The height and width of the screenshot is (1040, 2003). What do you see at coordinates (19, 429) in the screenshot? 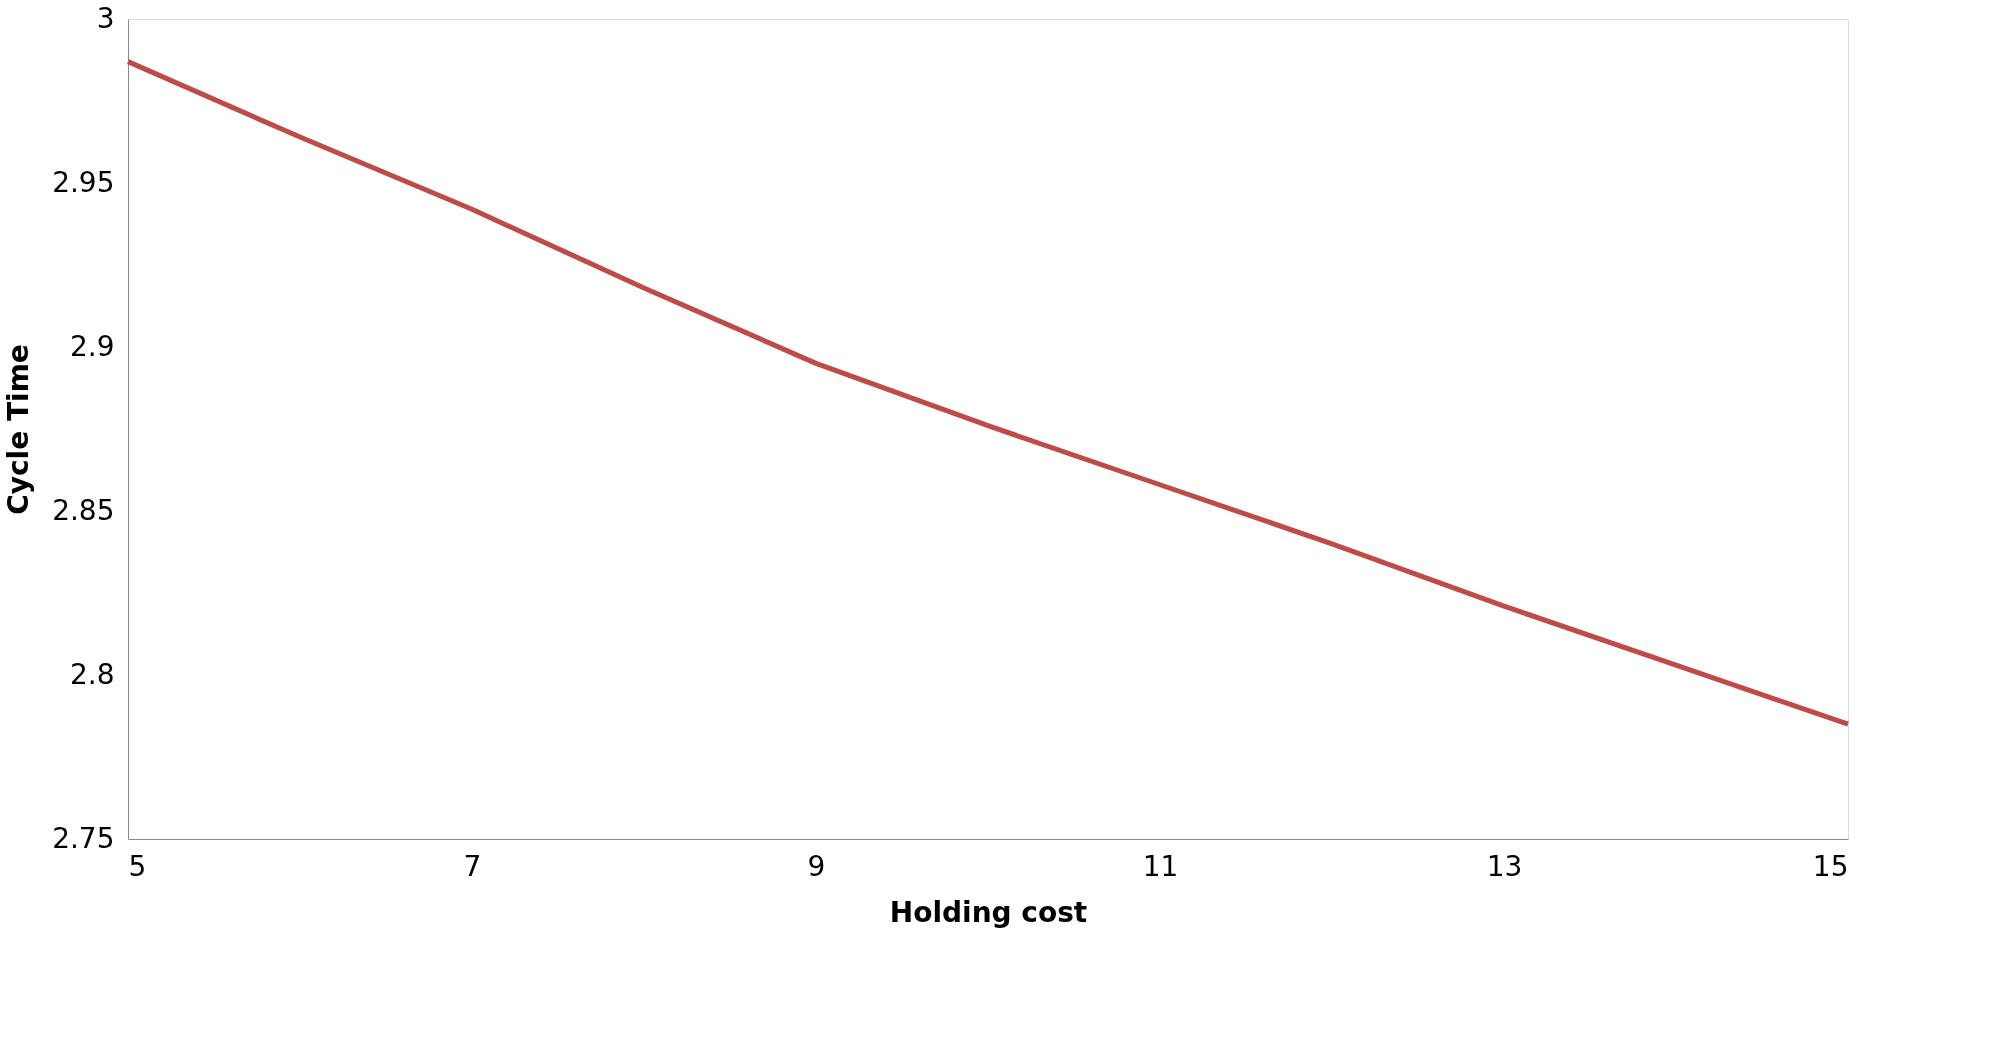
I see `y-axis-title: Cycle Time` at bounding box center [19, 429].